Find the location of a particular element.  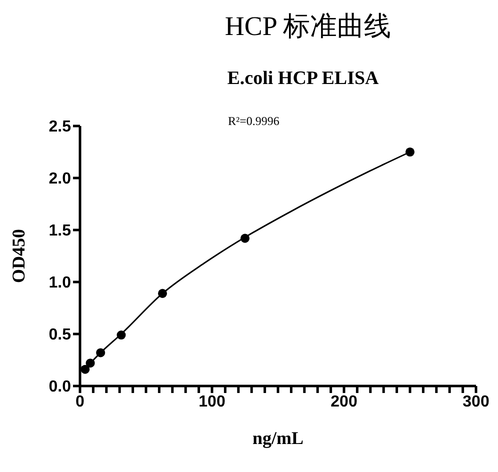

y-axis-title: OD450 is located at coordinates (18, 256).